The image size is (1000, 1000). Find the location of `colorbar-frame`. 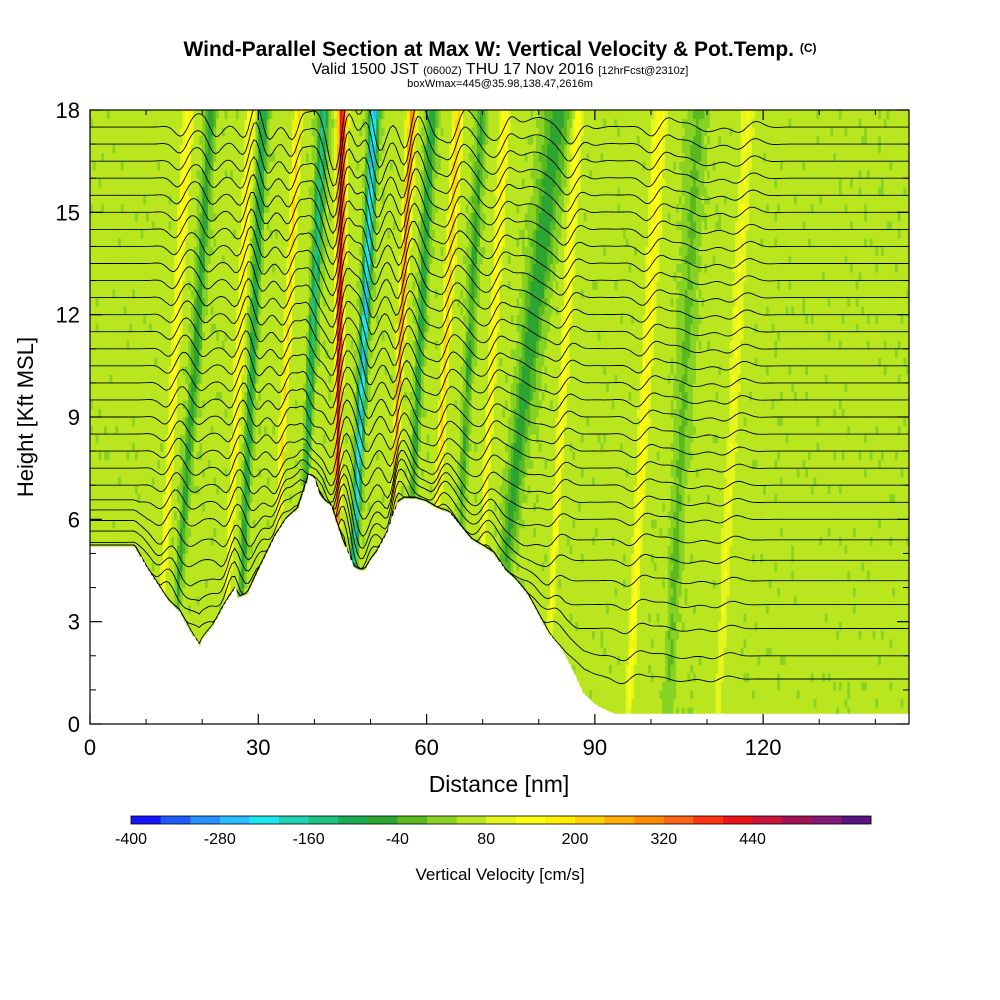

colorbar-frame is located at coordinates (501, 820).